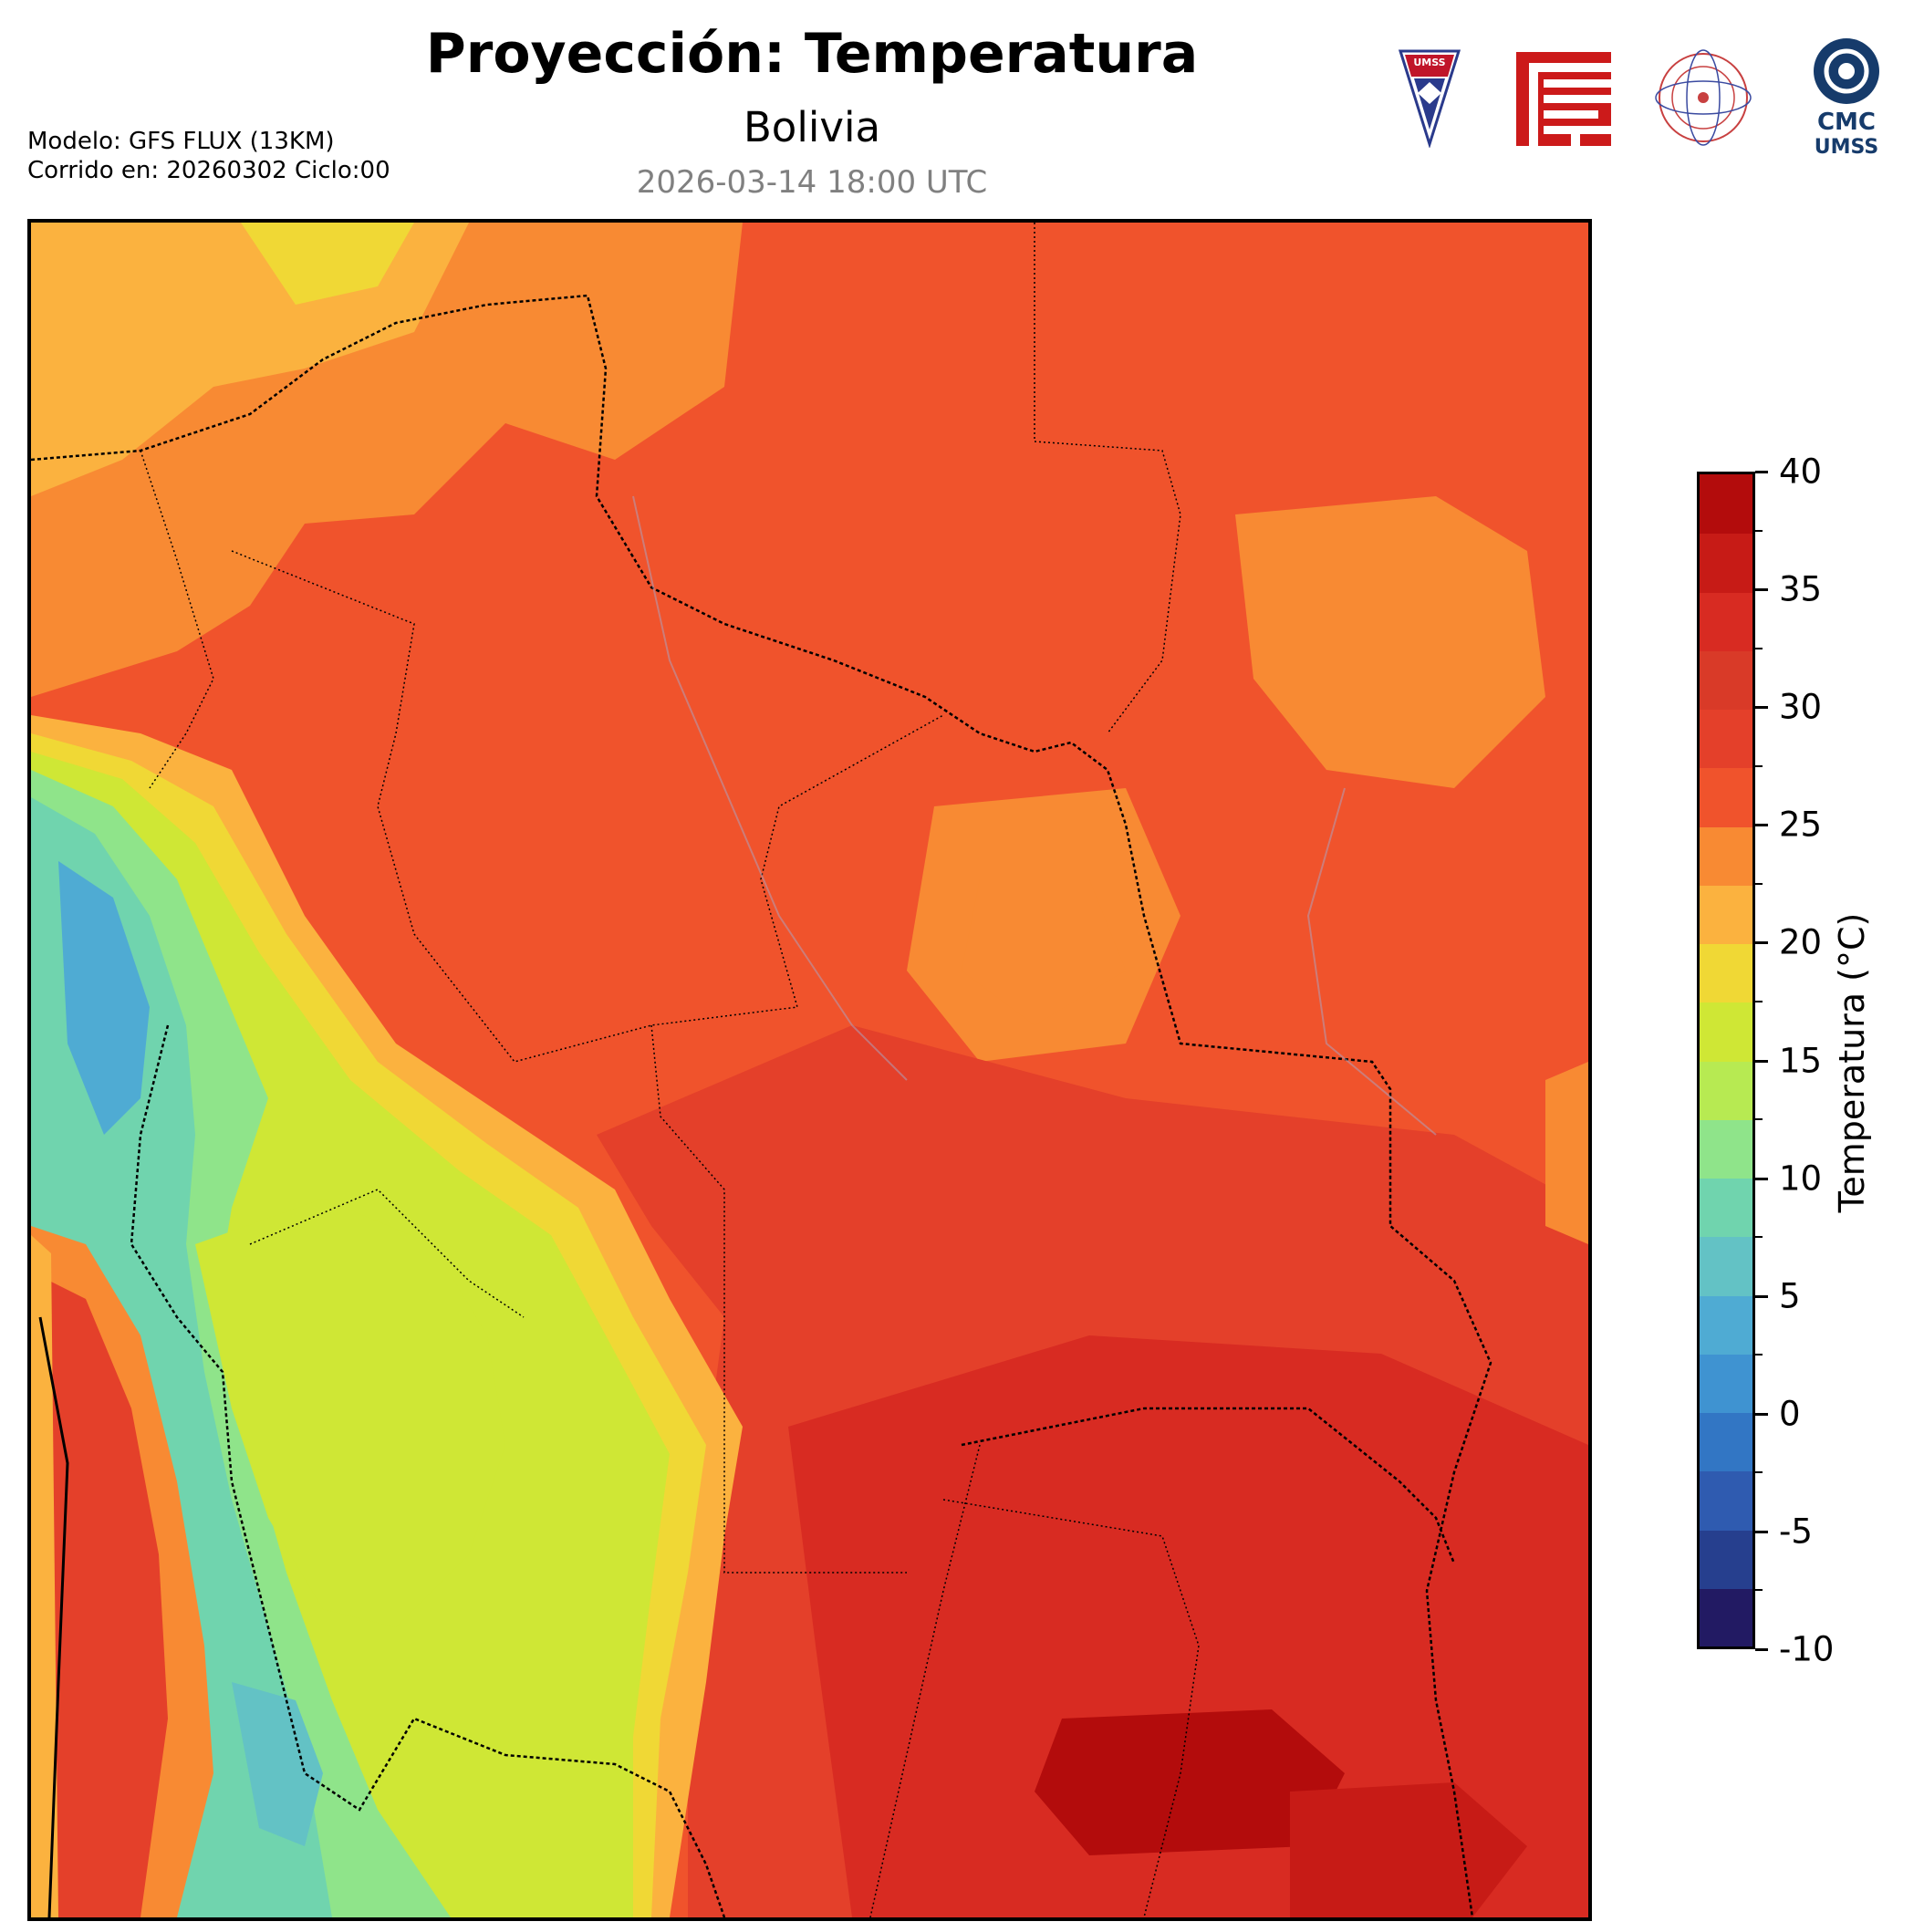 The width and height of the screenshot is (1924, 1932). I want to click on colorbar-tick-label: 25, so click(1801, 825).